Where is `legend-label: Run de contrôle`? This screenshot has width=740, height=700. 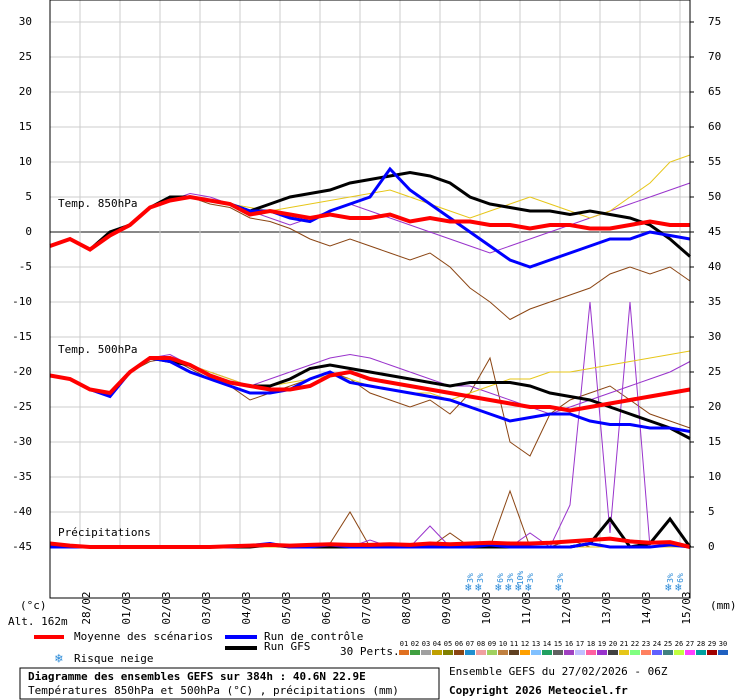 legend-label: Run de contrôle is located at coordinates (313, 636).